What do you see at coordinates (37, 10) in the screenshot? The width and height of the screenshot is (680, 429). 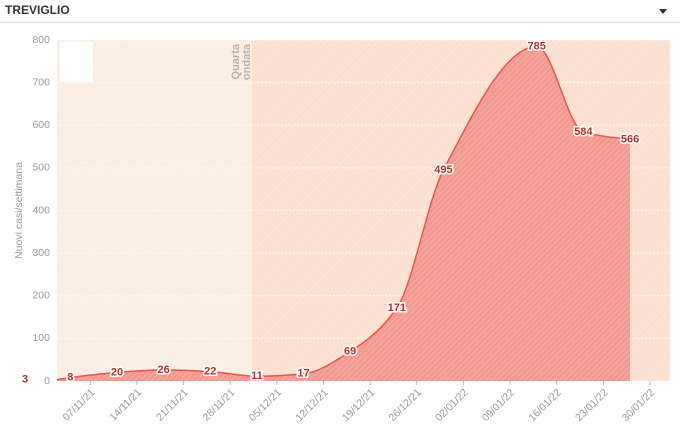 I see `dropdown-title: TREVIGLIO` at bounding box center [37, 10].